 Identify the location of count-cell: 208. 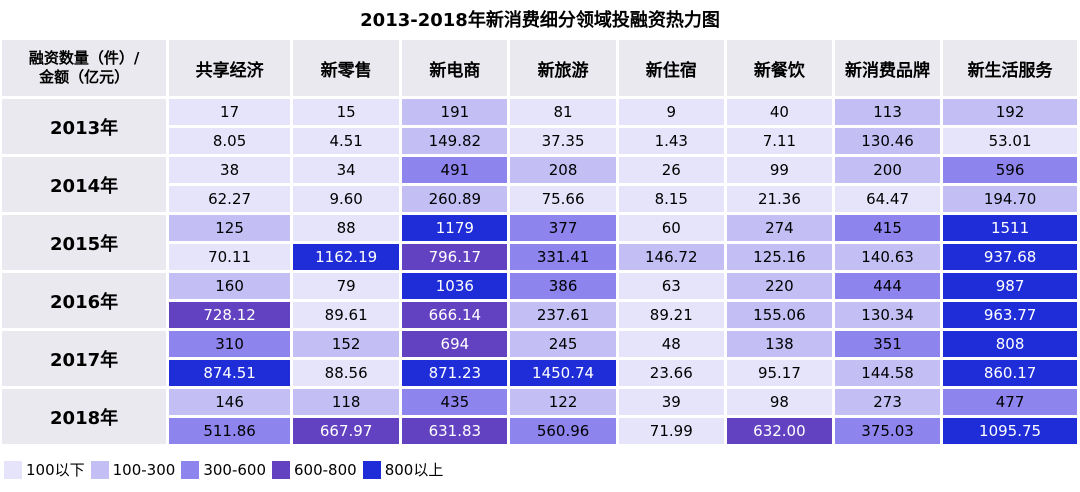
(563, 170).